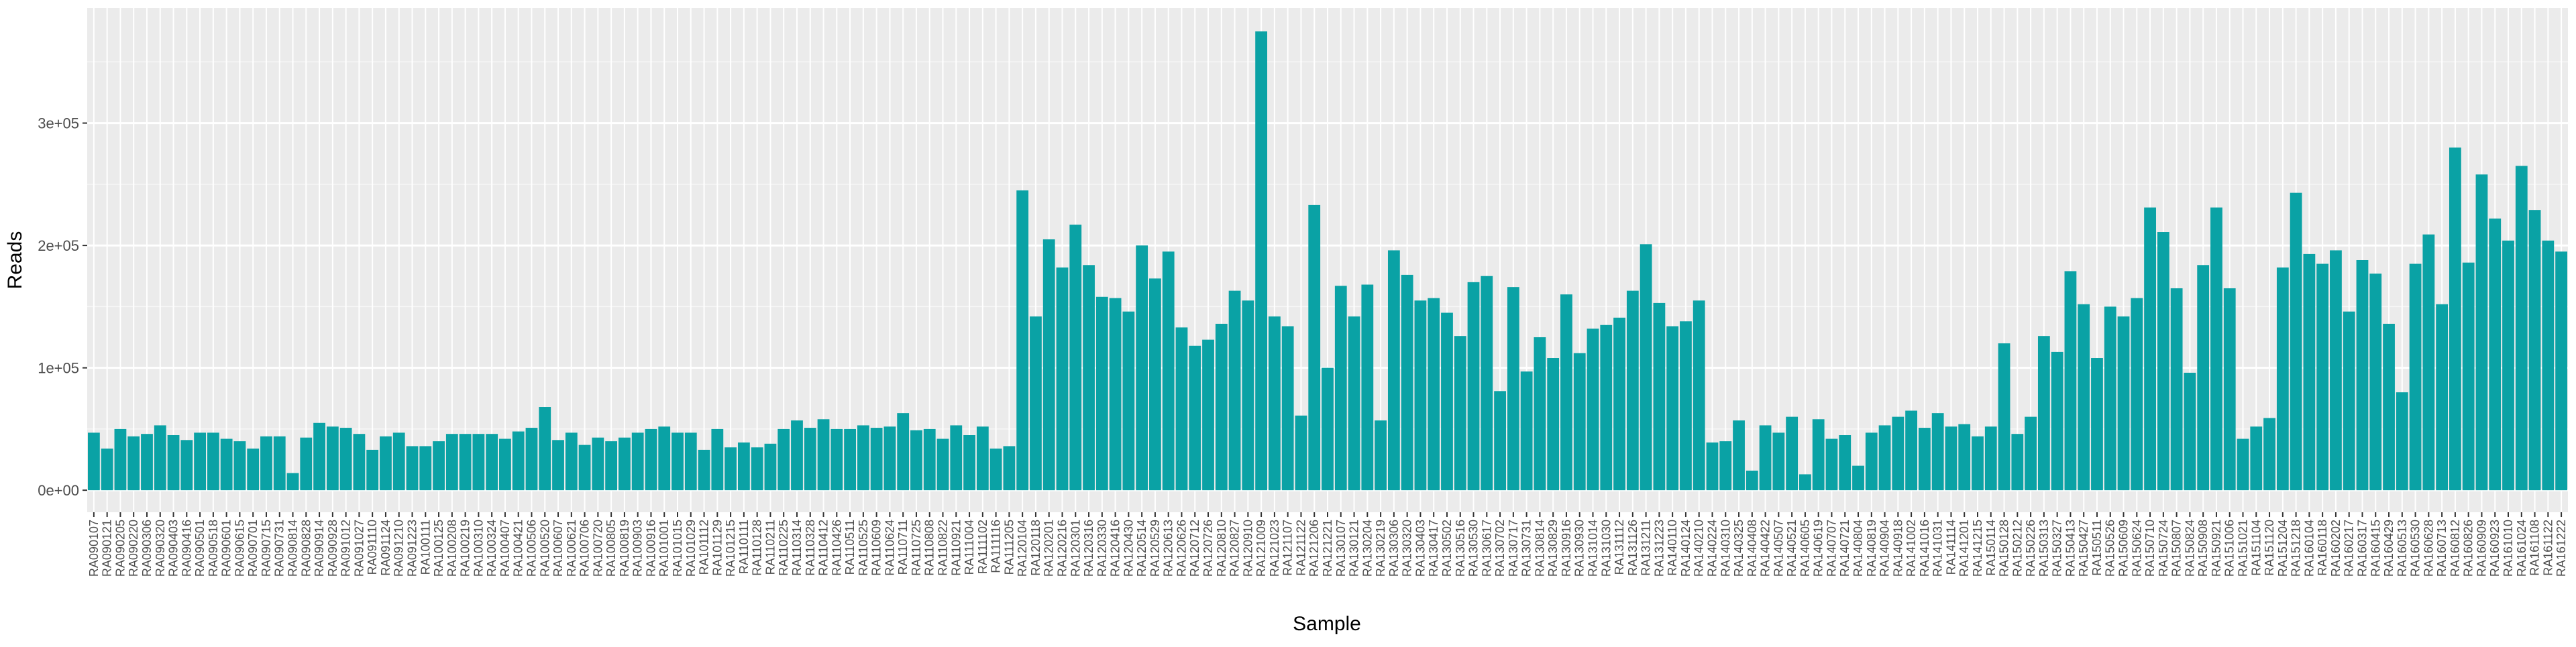 The image size is (2576, 647). I want to click on x-tick-label: RA091027, so click(359, 548).